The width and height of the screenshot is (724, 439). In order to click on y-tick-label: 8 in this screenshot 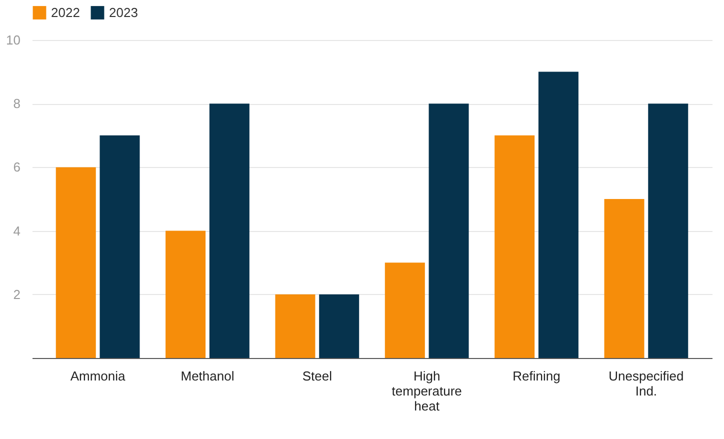, I will do `click(16, 104)`.